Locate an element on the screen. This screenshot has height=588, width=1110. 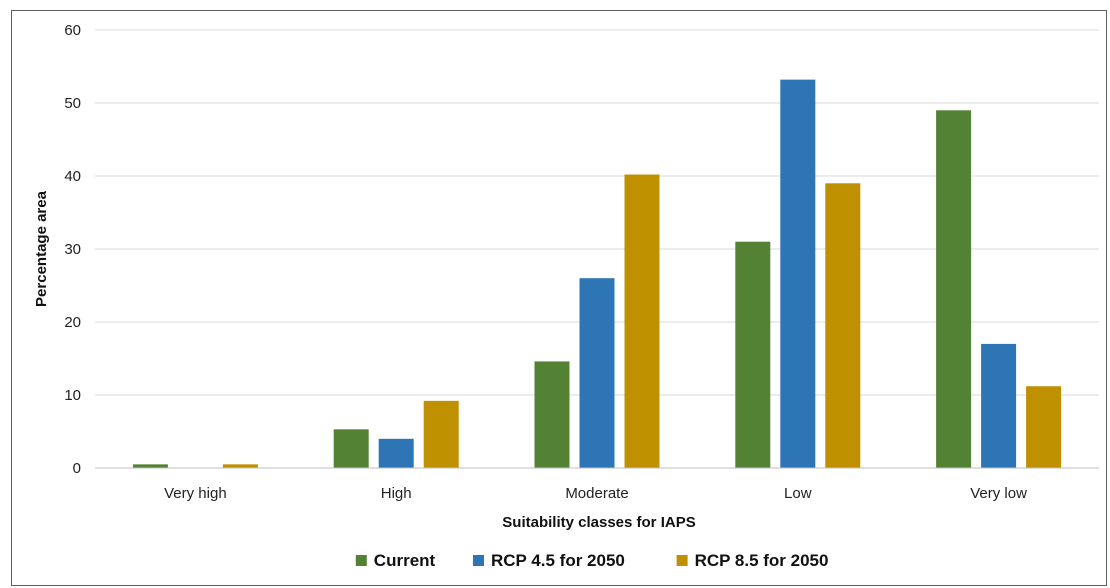
y-tick-label: 30 is located at coordinates (72, 249).